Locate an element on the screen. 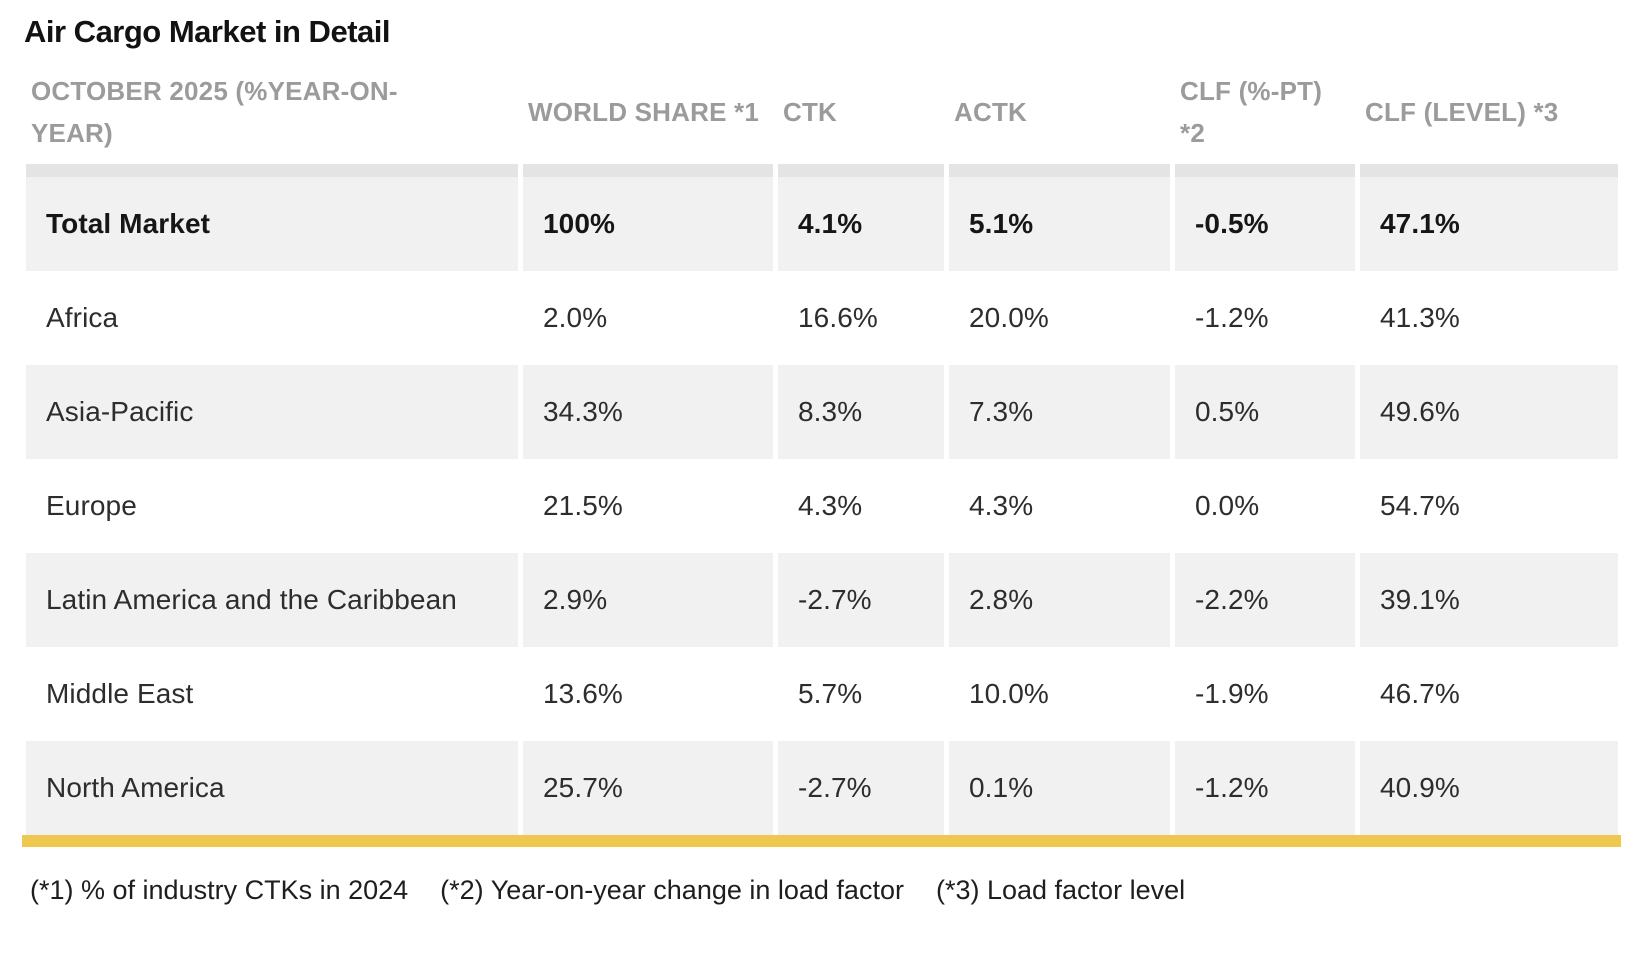  ctk-cell: 16.6% is located at coordinates (838, 317).